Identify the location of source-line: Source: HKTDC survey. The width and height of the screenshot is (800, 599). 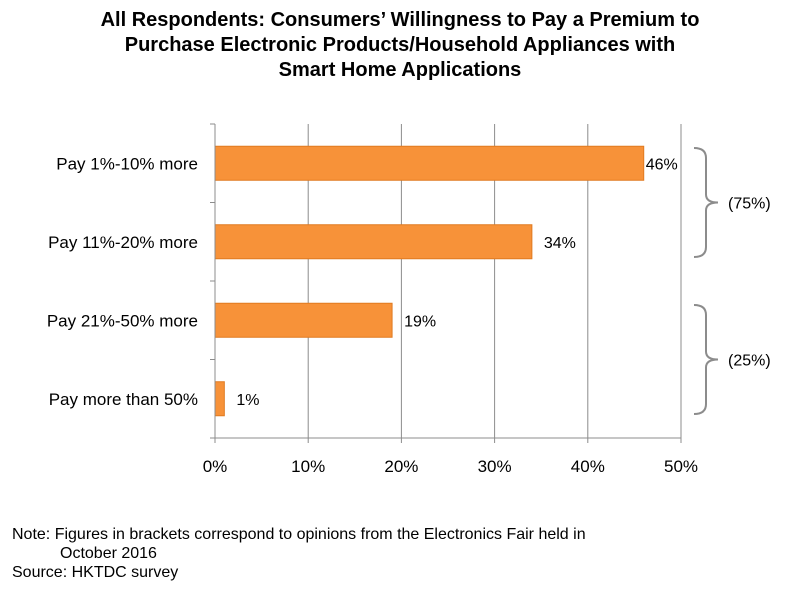
(95, 572).